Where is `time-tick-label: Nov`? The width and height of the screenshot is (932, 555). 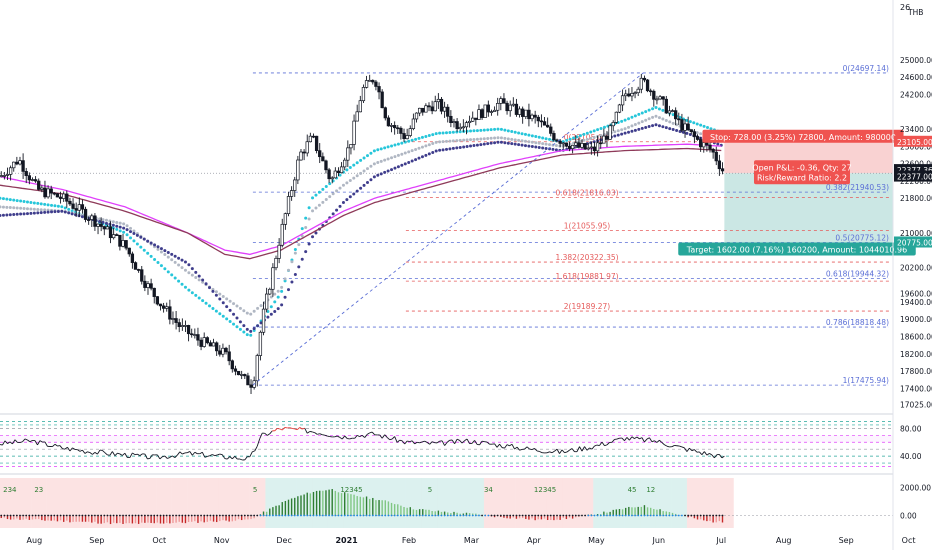
time-tick-label: Nov is located at coordinates (222, 540).